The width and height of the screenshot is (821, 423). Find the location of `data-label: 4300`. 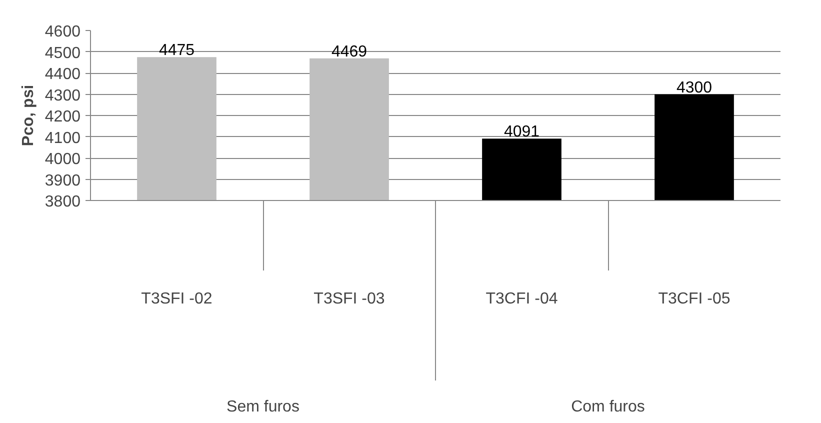

data-label: 4300 is located at coordinates (694, 87).